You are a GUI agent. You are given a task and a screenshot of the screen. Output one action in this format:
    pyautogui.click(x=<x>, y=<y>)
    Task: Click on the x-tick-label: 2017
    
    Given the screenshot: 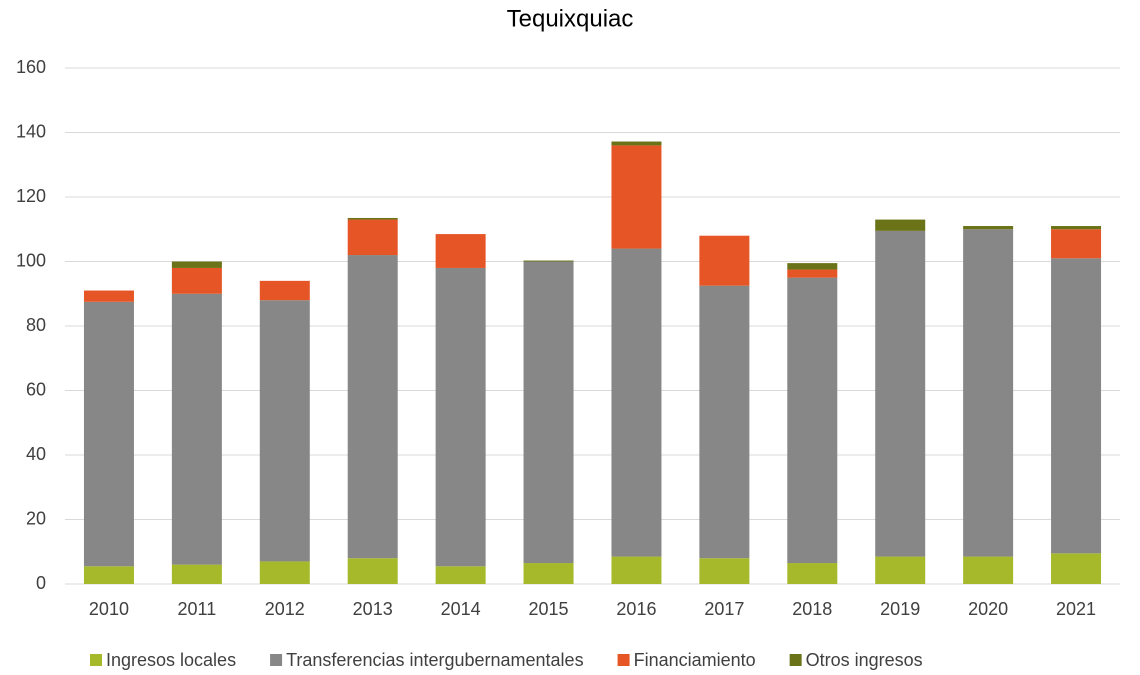 What is the action you would take?
    pyautogui.click(x=724, y=609)
    